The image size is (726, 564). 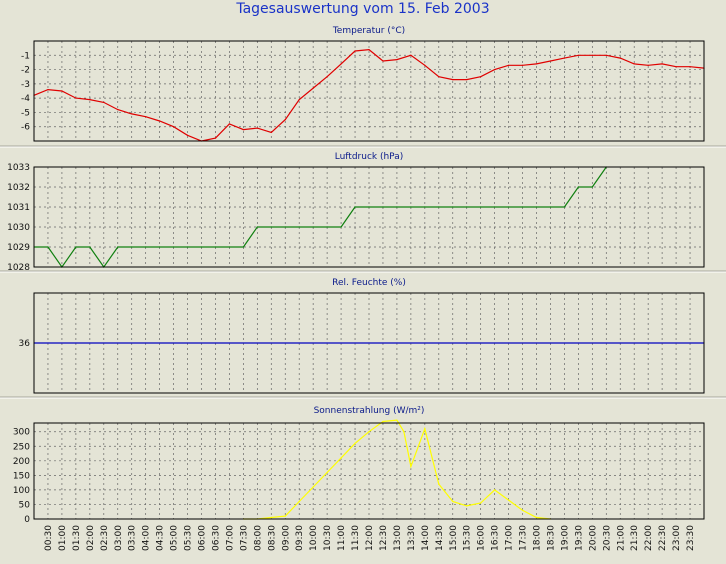 I want to click on x-tick-45: 23:00, so click(x=677, y=538).